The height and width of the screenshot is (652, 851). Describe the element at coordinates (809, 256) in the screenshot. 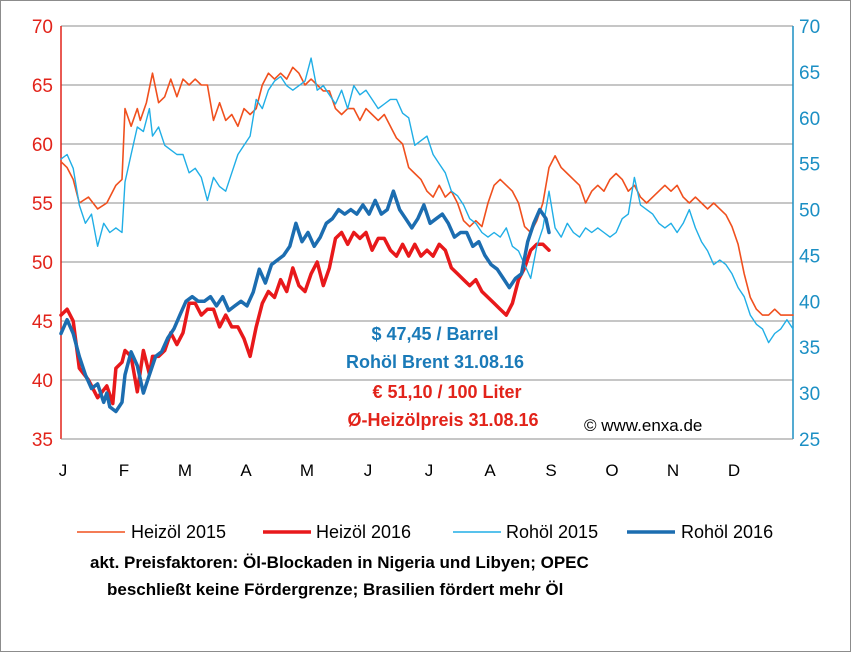

I see `right-tick-label: 45` at that location.